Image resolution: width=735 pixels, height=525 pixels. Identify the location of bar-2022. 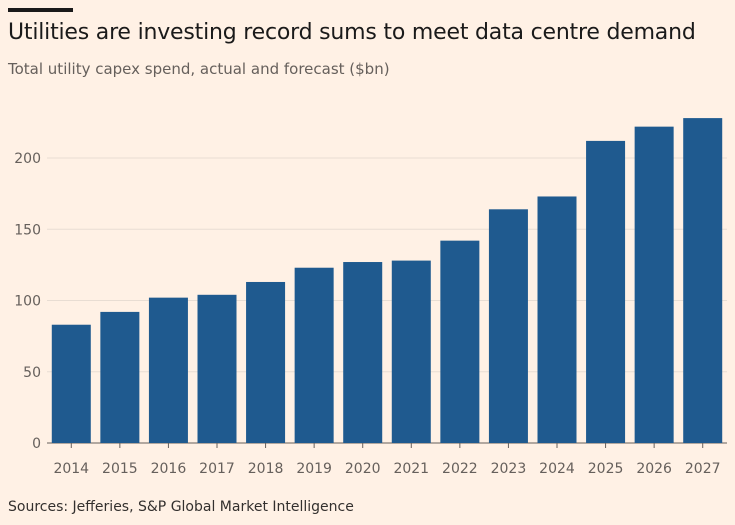
(460, 341).